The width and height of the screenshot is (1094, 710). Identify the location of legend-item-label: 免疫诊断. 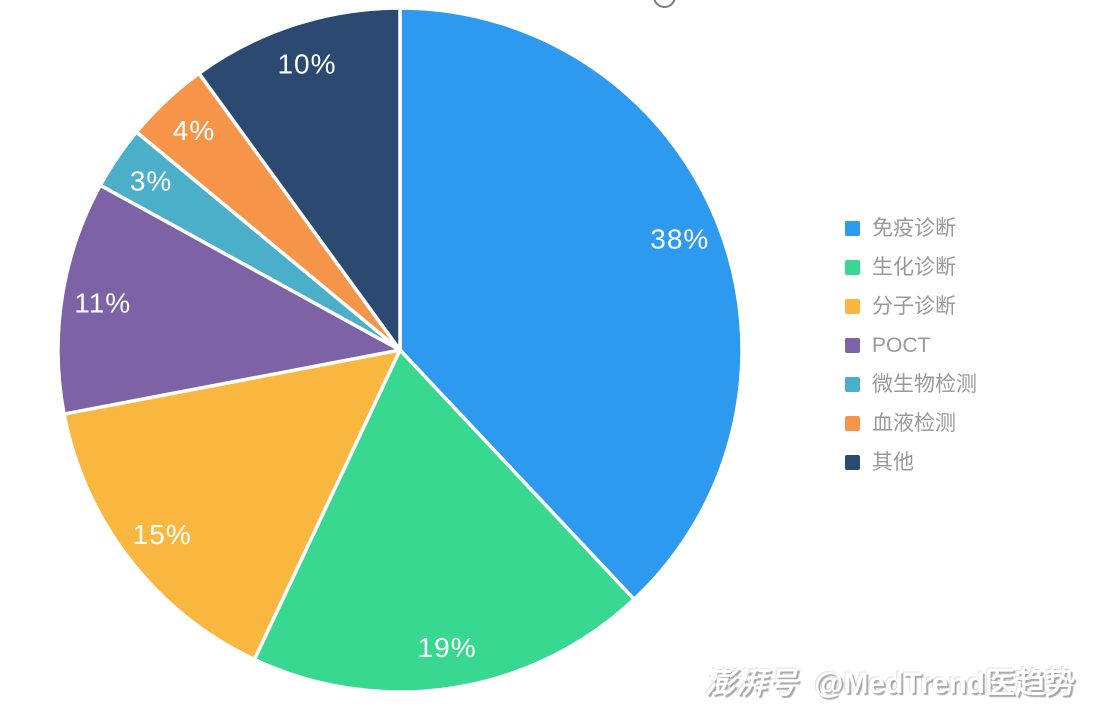
(914, 228).